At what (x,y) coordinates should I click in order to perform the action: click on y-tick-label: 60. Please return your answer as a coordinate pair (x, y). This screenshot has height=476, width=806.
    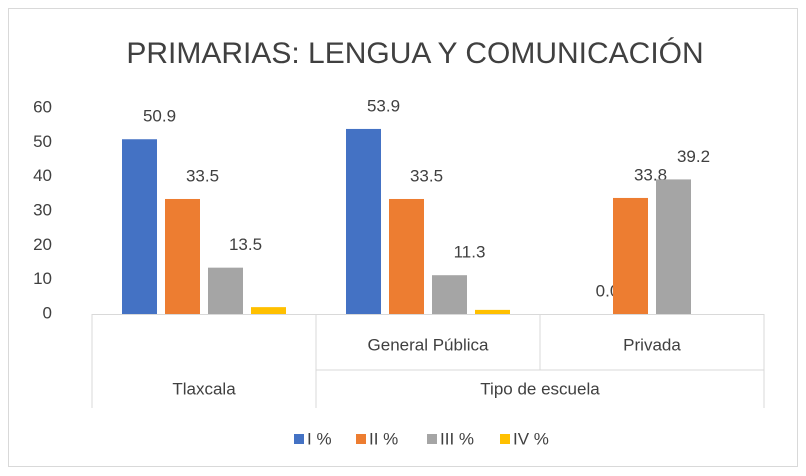
    Looking at the image, I should click on (42, 106).